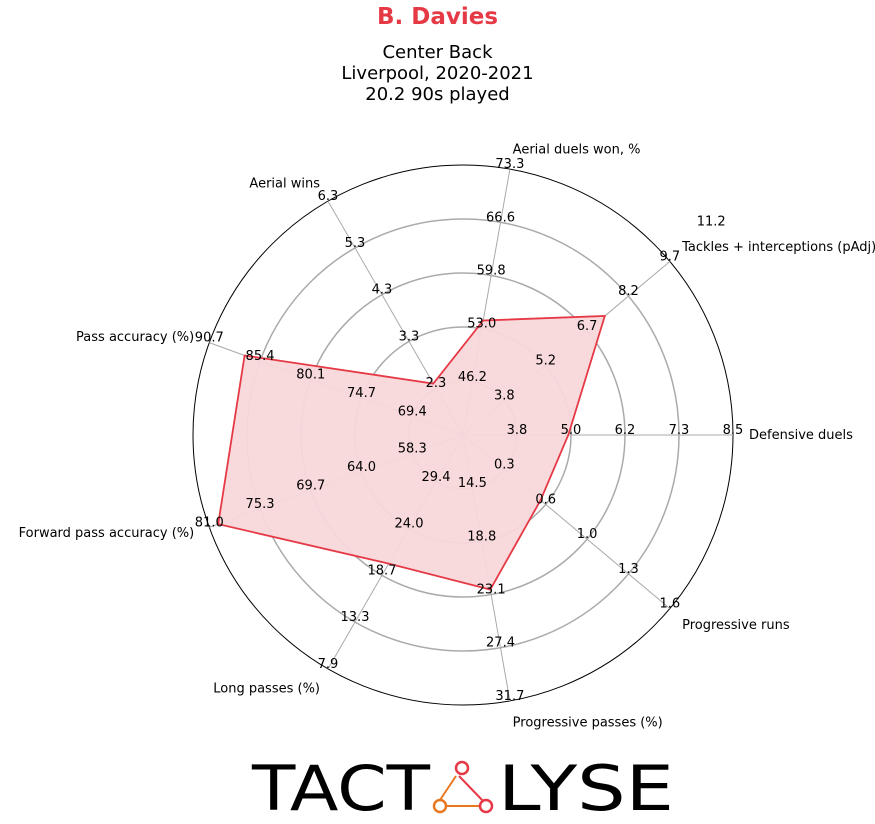  What do you see at coordinates (801, 435) in the screenshot?
I see `radar-axis-label: Defensive duels` at bounding box center [801, 435].